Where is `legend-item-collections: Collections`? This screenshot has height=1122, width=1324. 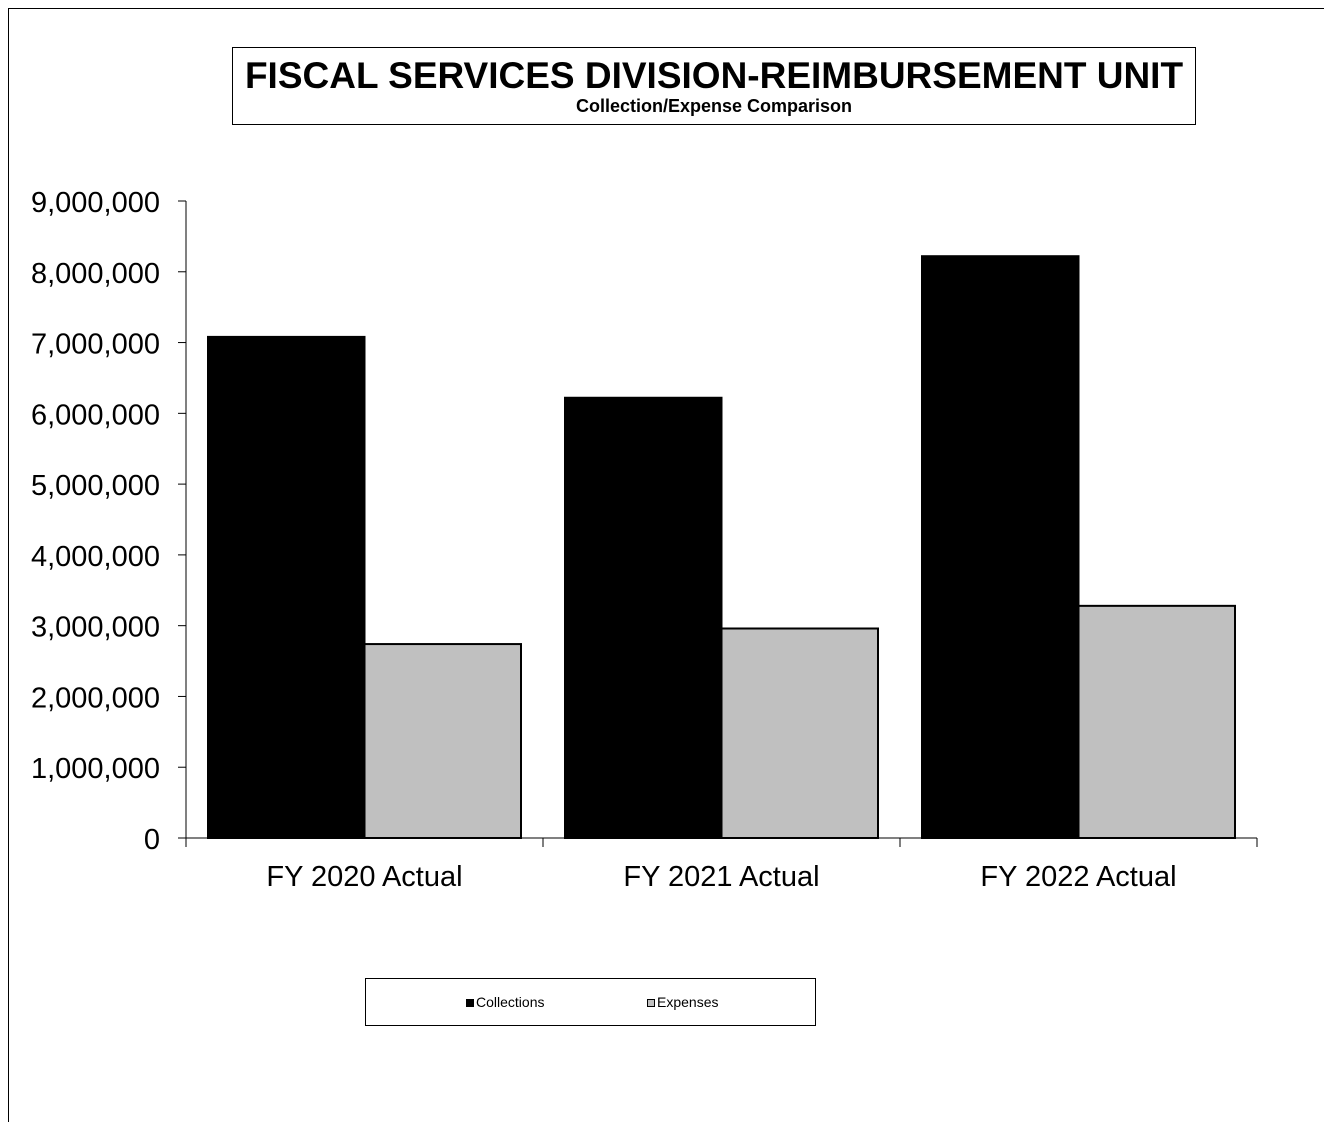 legend-item-collections: Collections is located at coordinates (505, 1002).